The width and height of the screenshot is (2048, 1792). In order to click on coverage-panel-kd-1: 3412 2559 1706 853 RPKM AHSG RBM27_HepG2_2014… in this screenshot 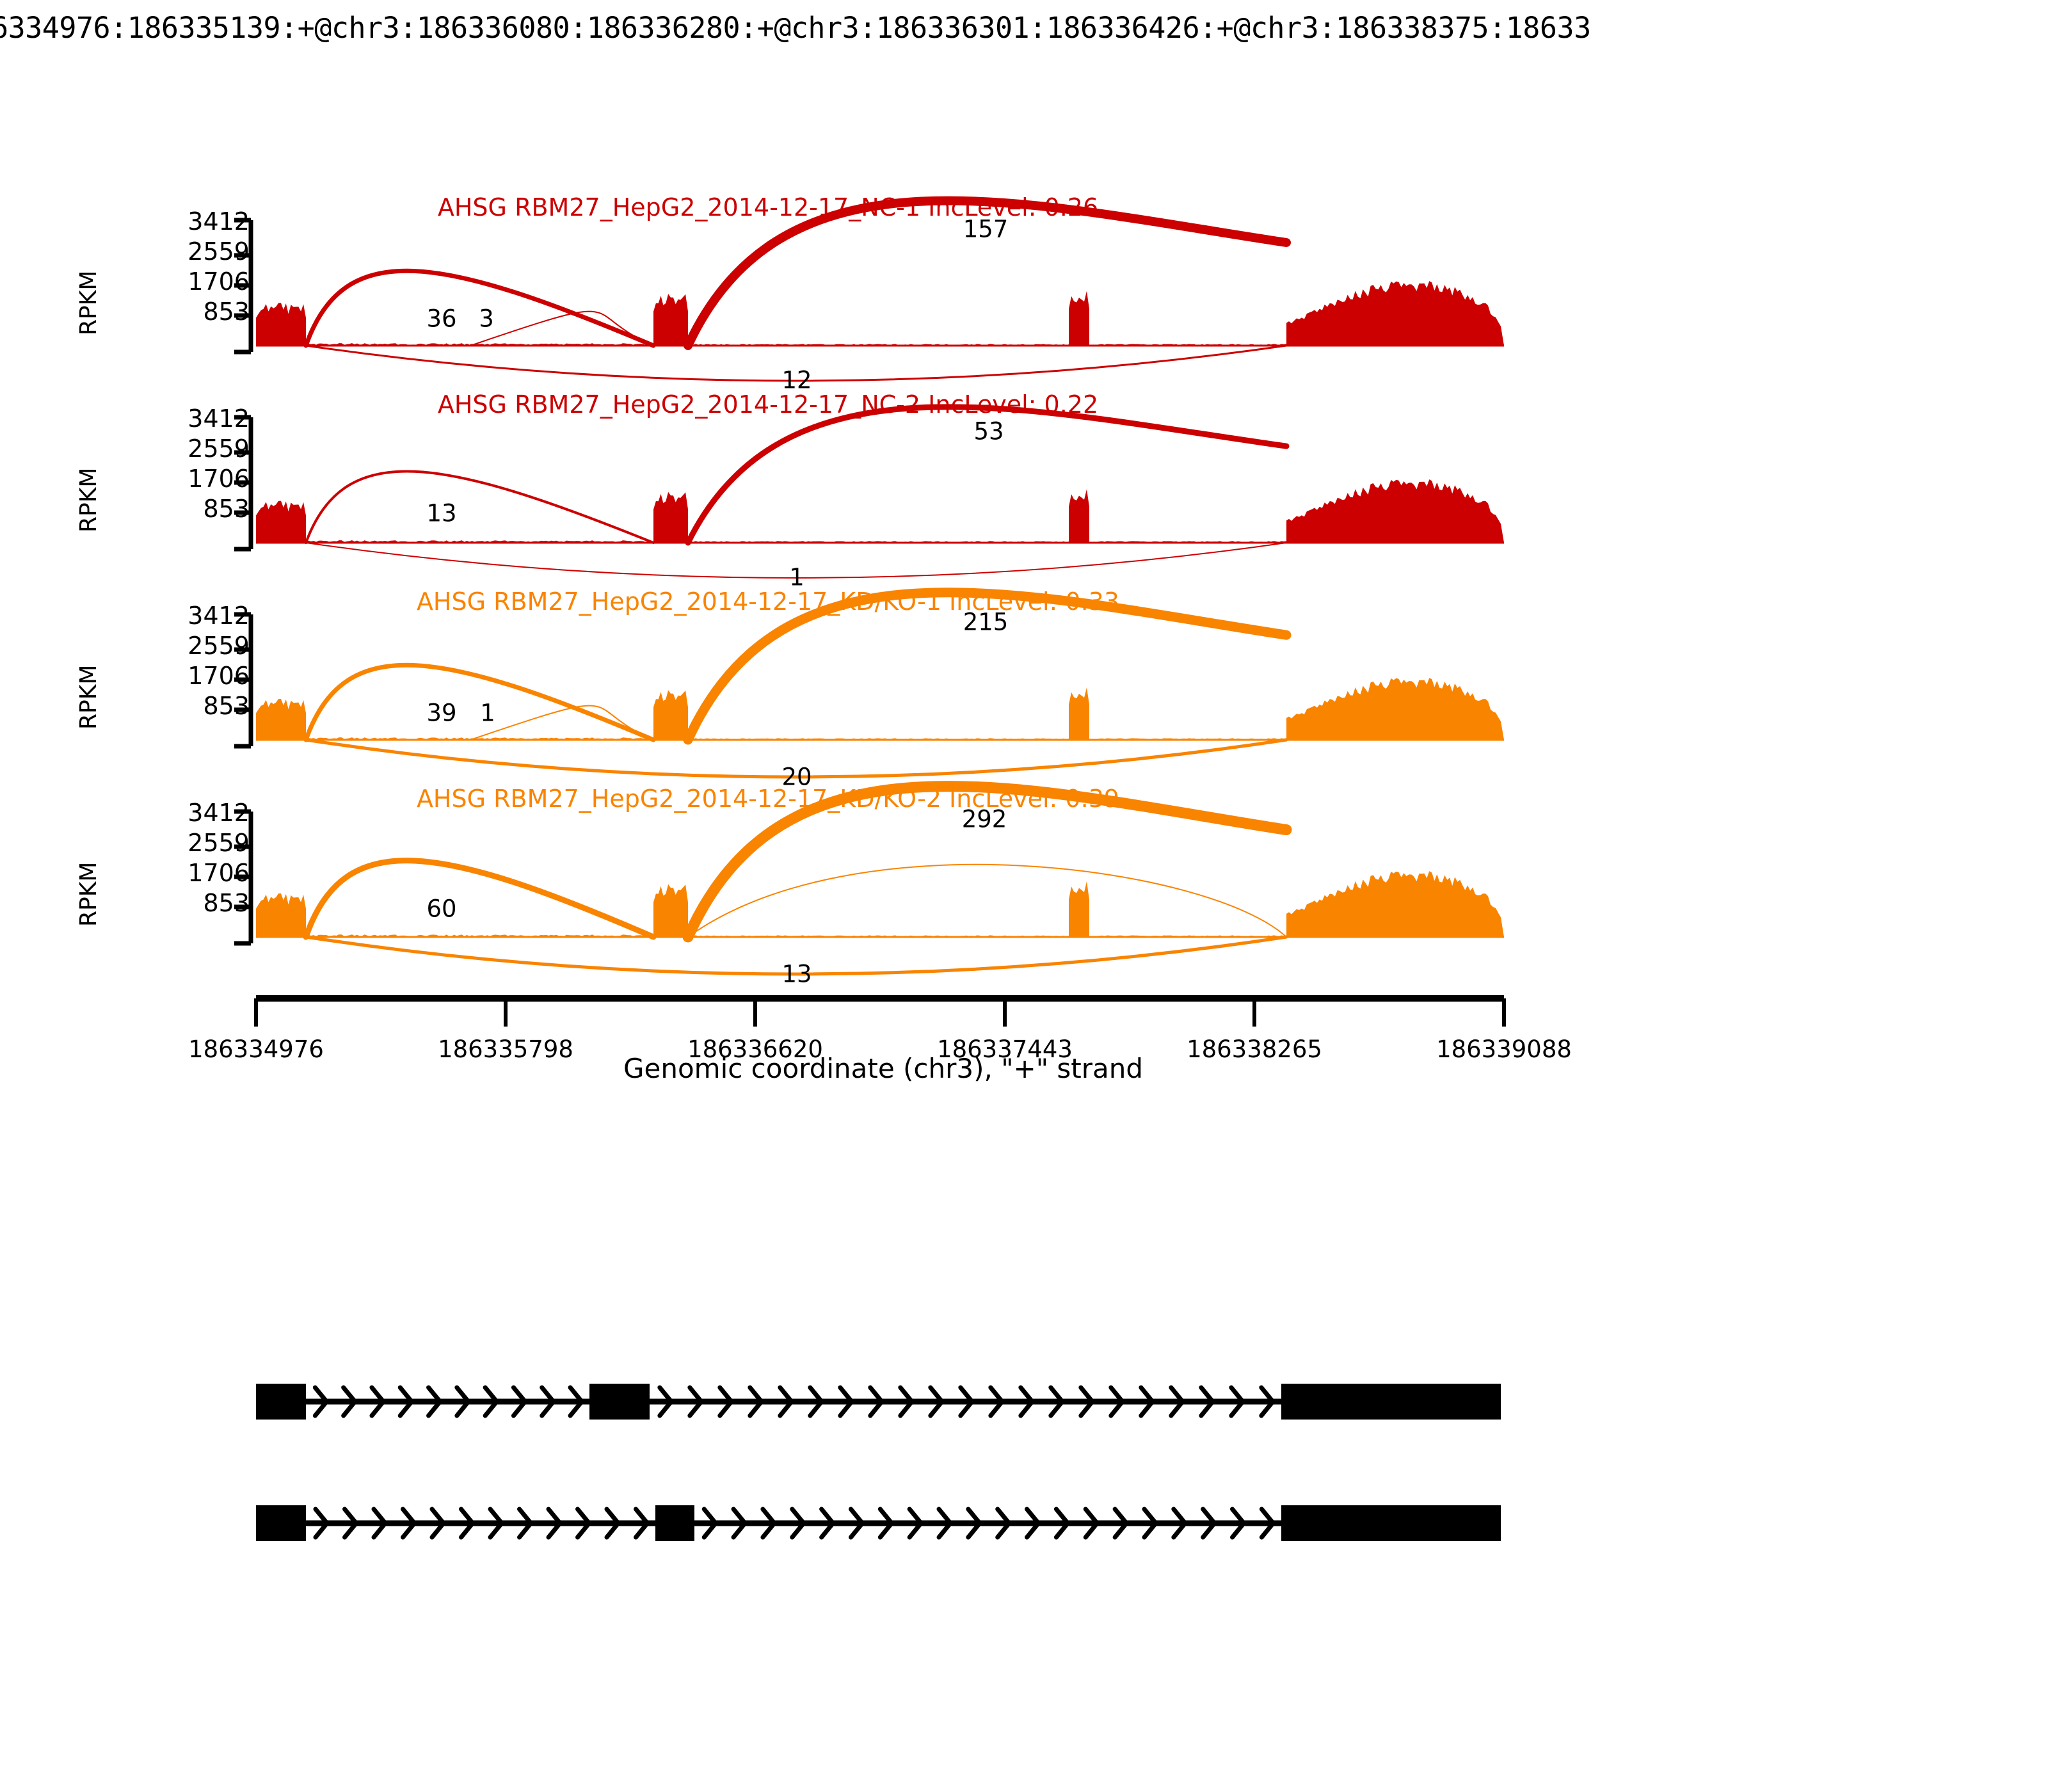, I will do `click(1024, 688)`.